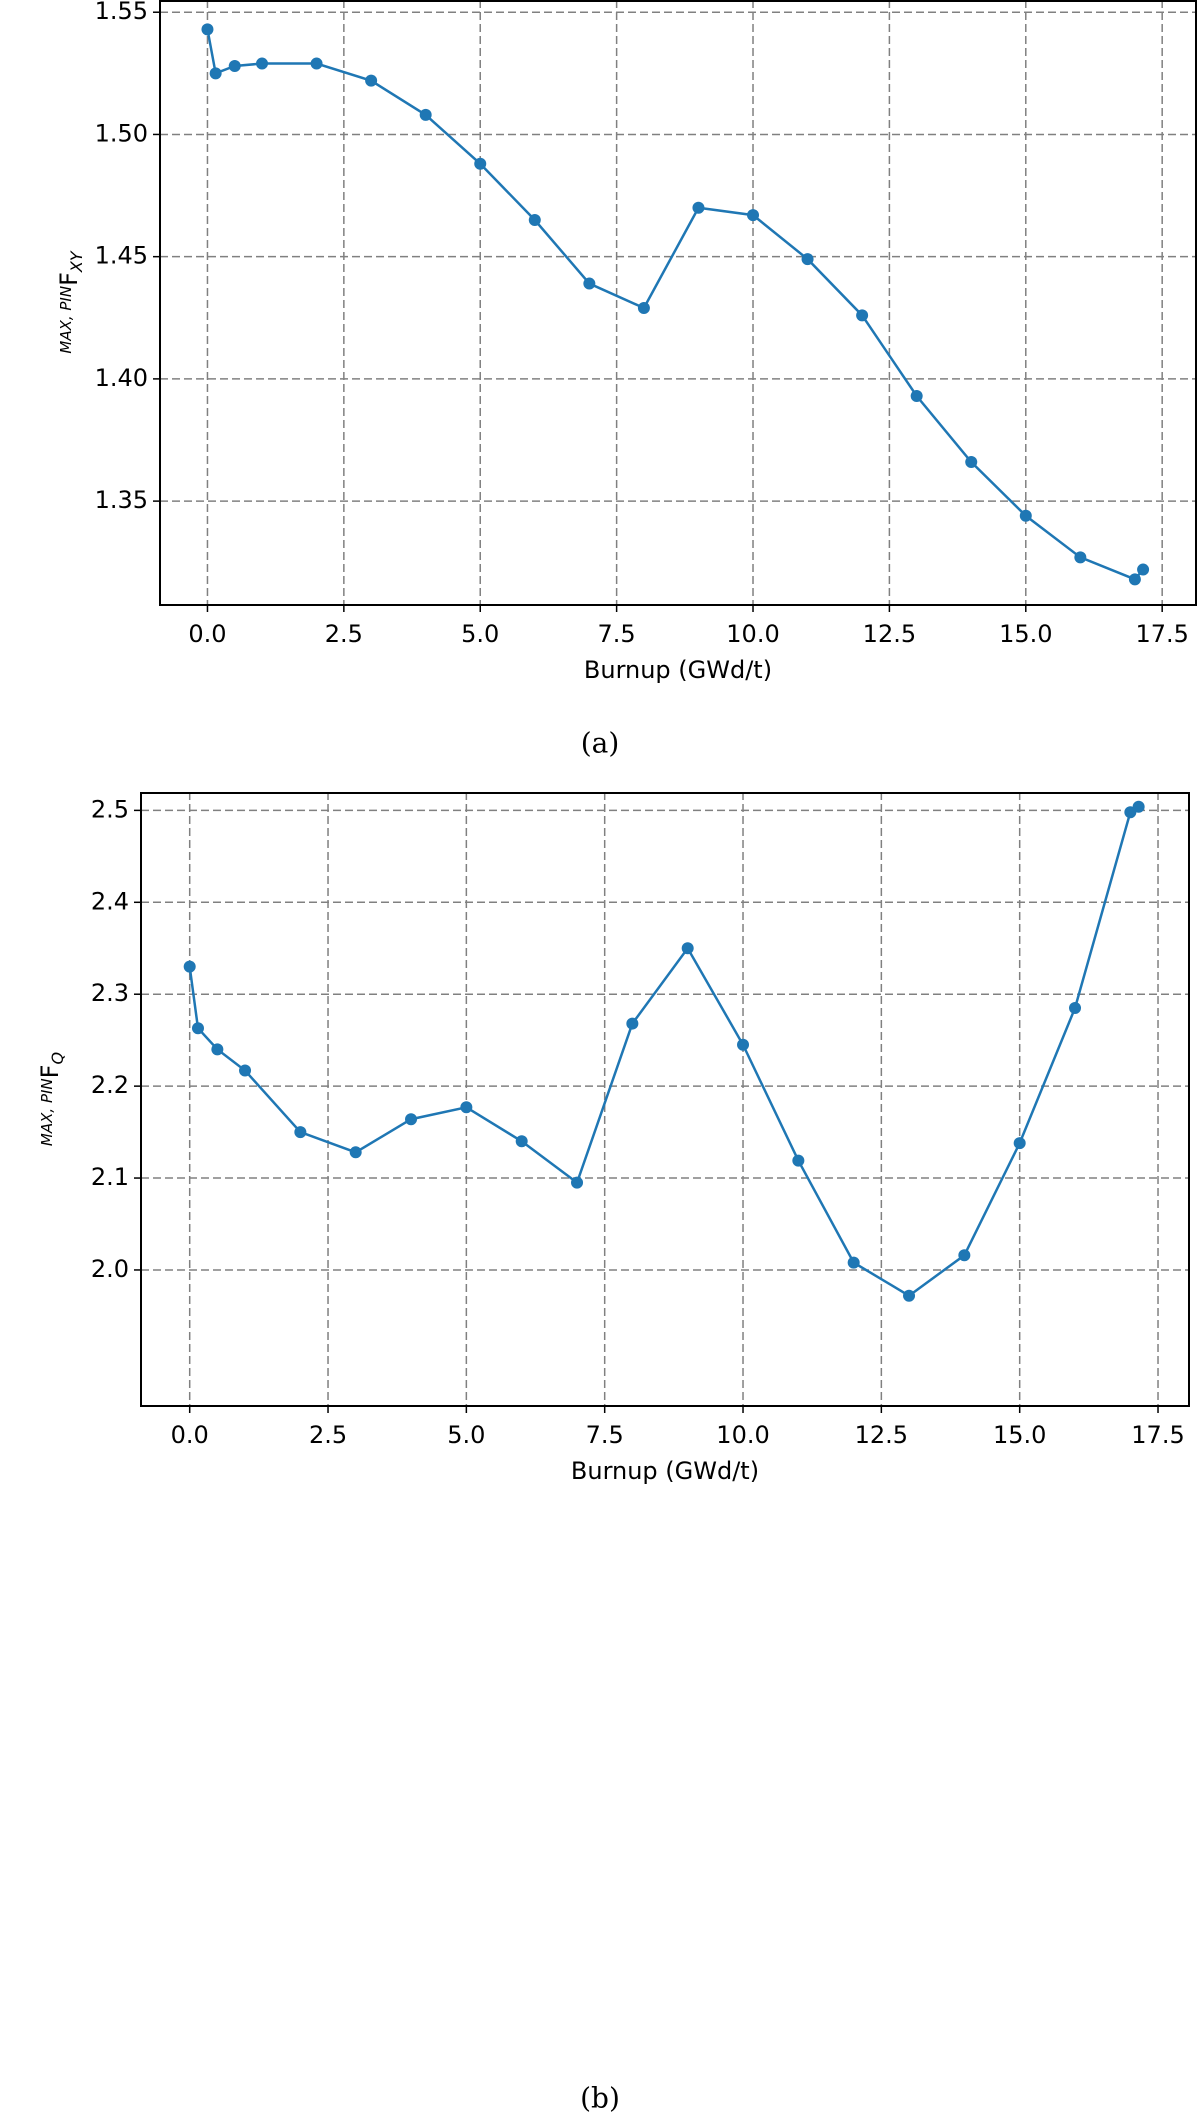 This screenshot has width=1200, height=2126. I want to click on y-tick-label: 2.3, so click(110, 993).